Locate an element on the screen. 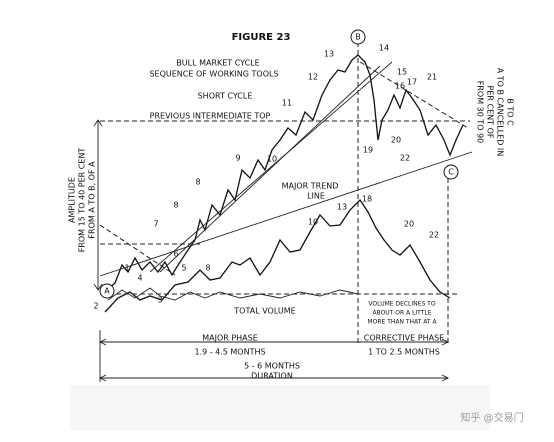 This screenshot has height=442, width=554. wave-label: 5 is located at coordinates (183, 268).